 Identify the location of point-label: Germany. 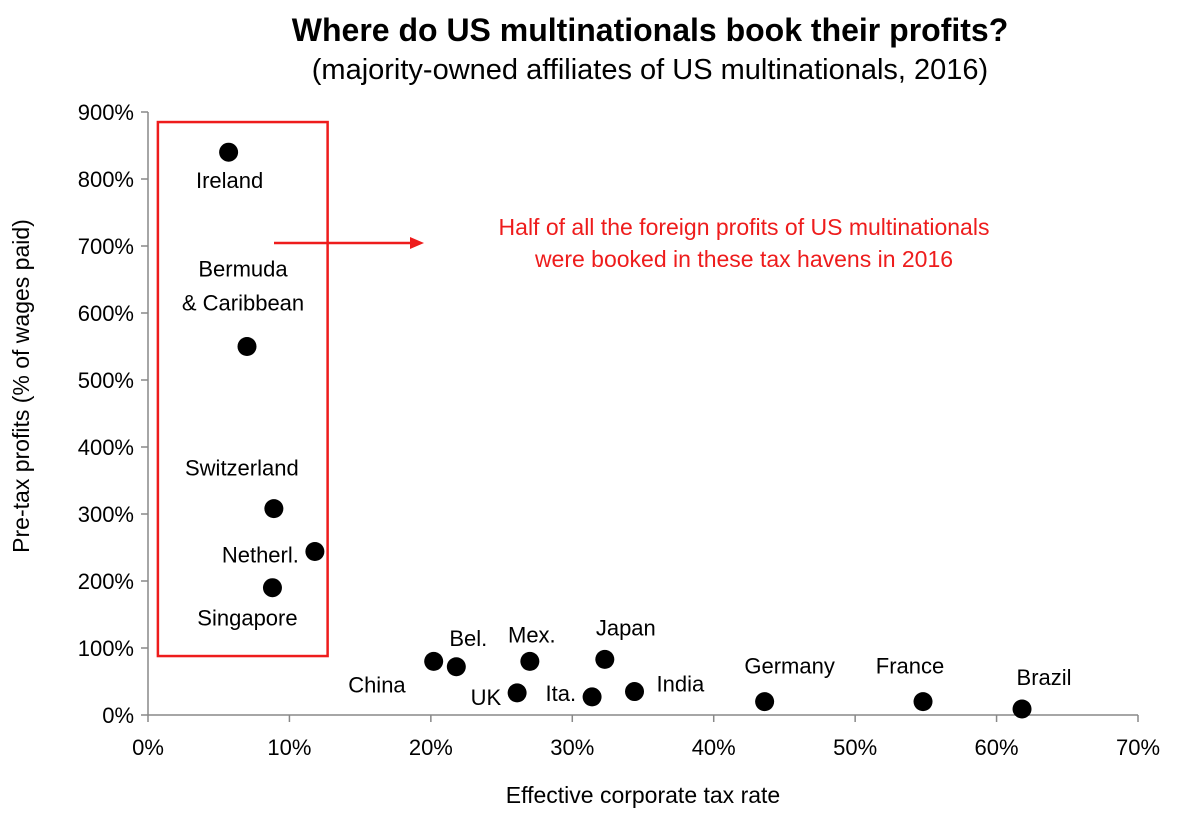
(789, 666).